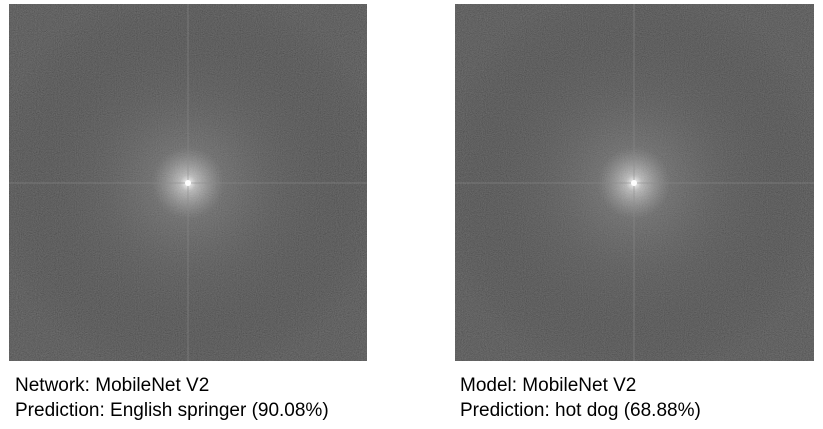  I want to click on prediction-label: Prediction: hot dog (68.88%), so click(580, 410).